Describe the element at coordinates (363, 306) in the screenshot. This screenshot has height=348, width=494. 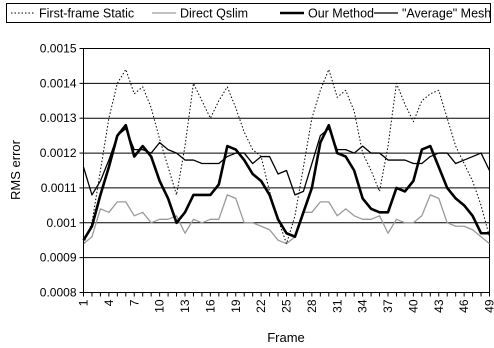
I see `x-tick-label: 34` at that location.